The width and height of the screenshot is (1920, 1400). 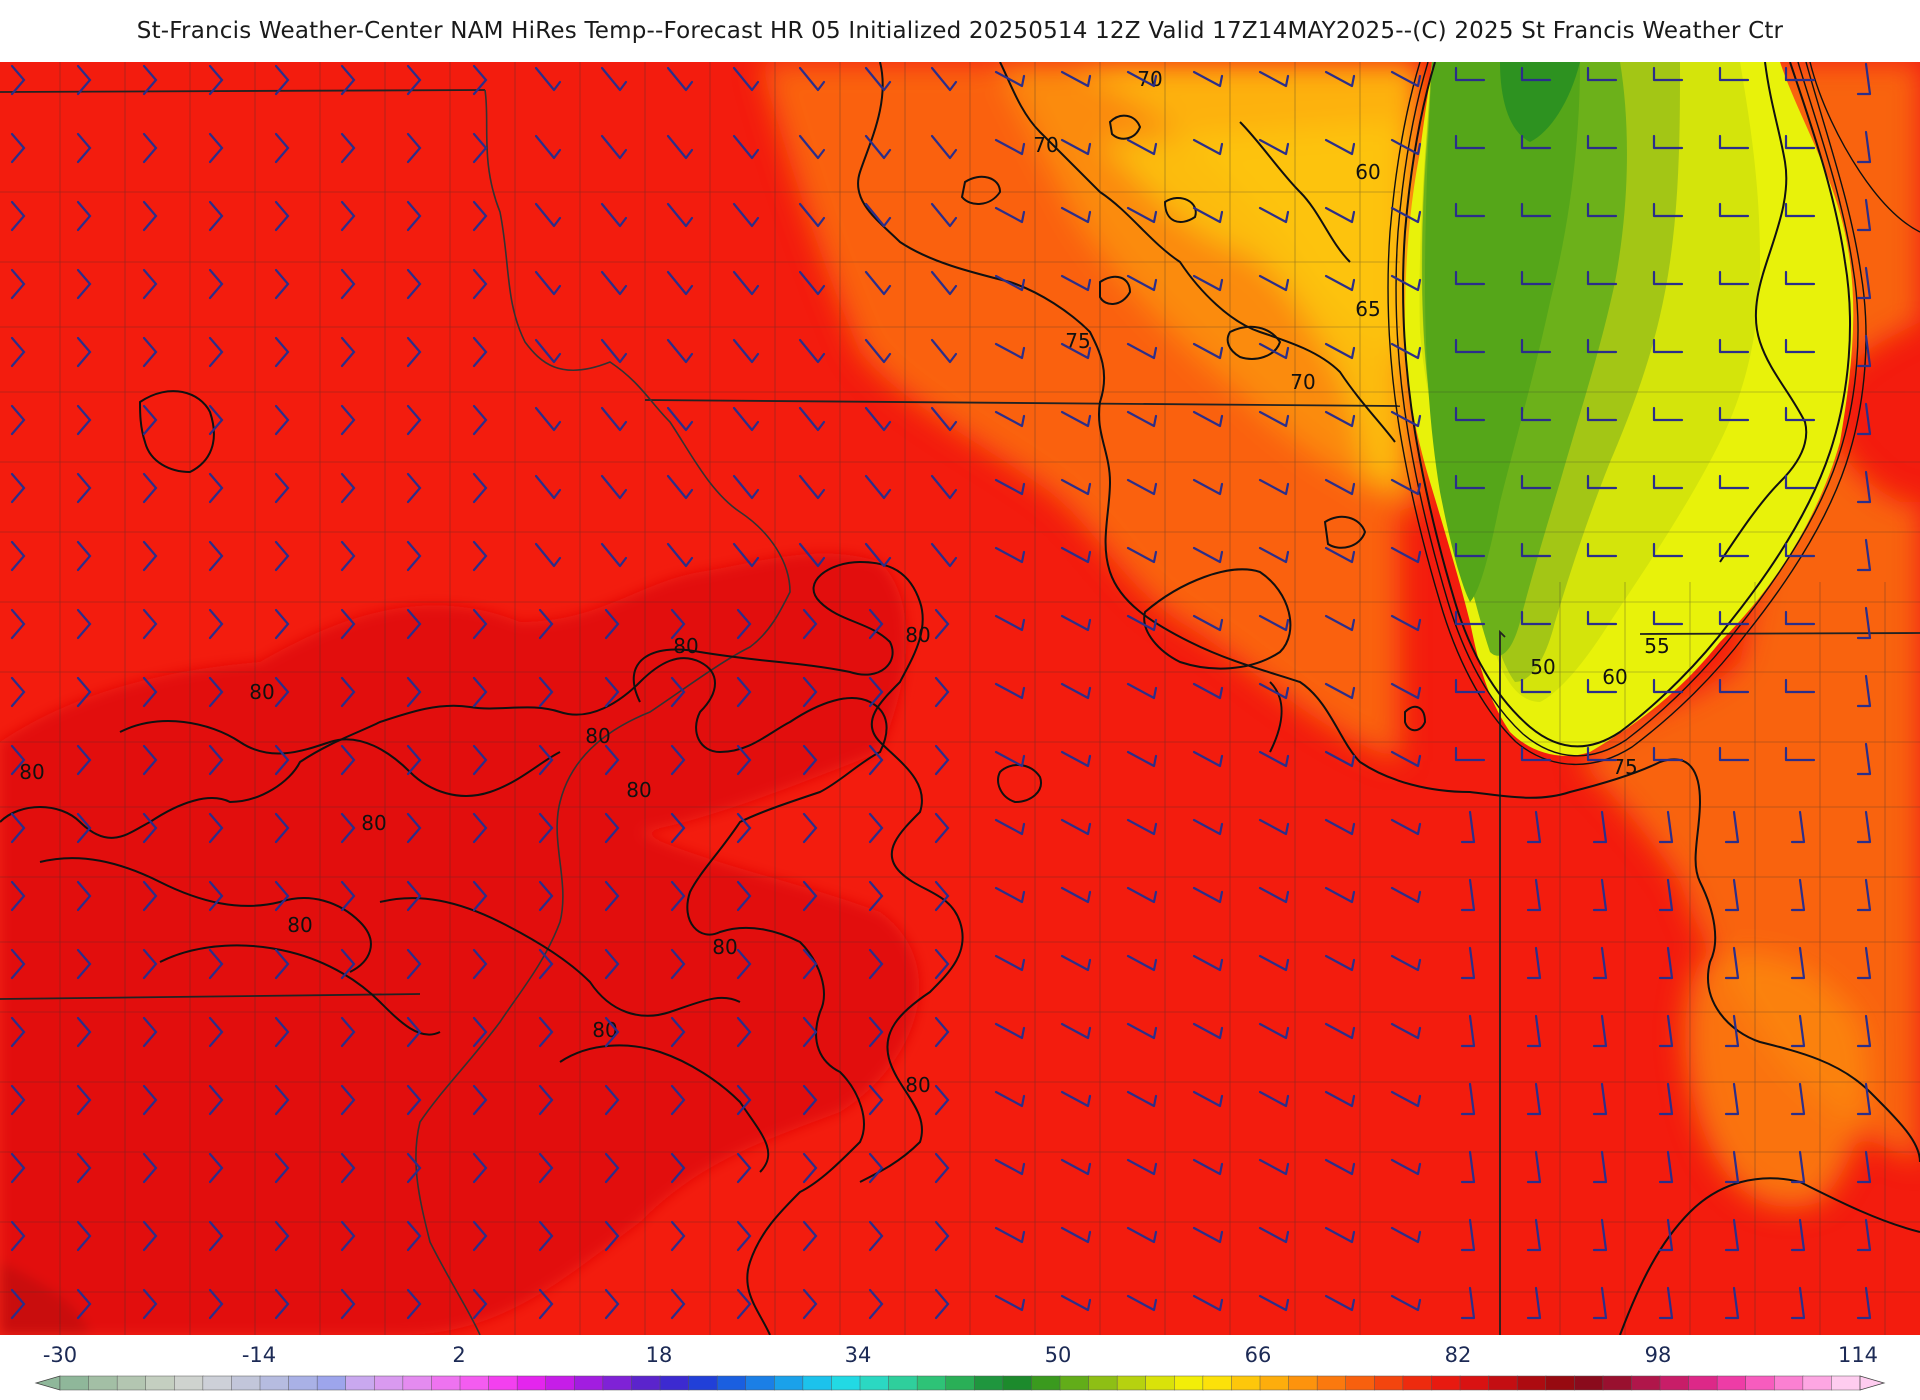 What do you see at coordinates (1624, 767) in the screenshot?
I see `contour-label-75-b: 75` at bounding box center [1624, 767].